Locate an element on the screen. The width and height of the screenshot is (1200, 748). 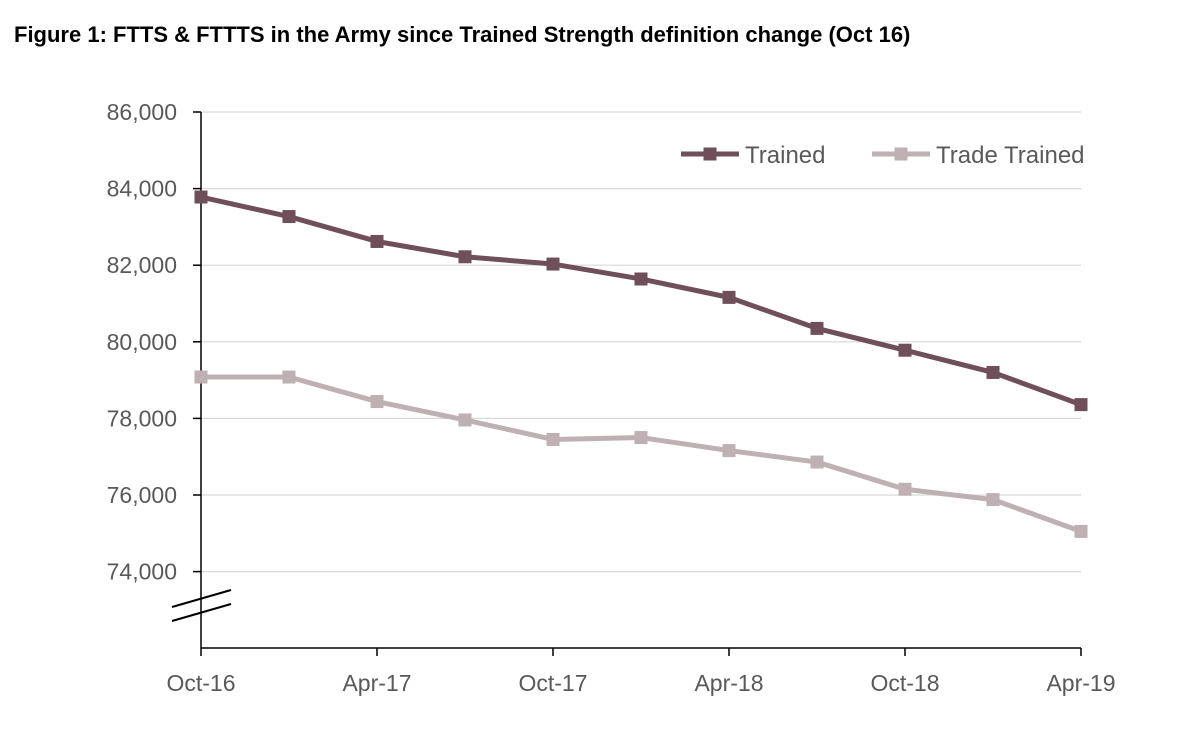
legend-label: Trade Trained is located at coordinates (1010, 155).